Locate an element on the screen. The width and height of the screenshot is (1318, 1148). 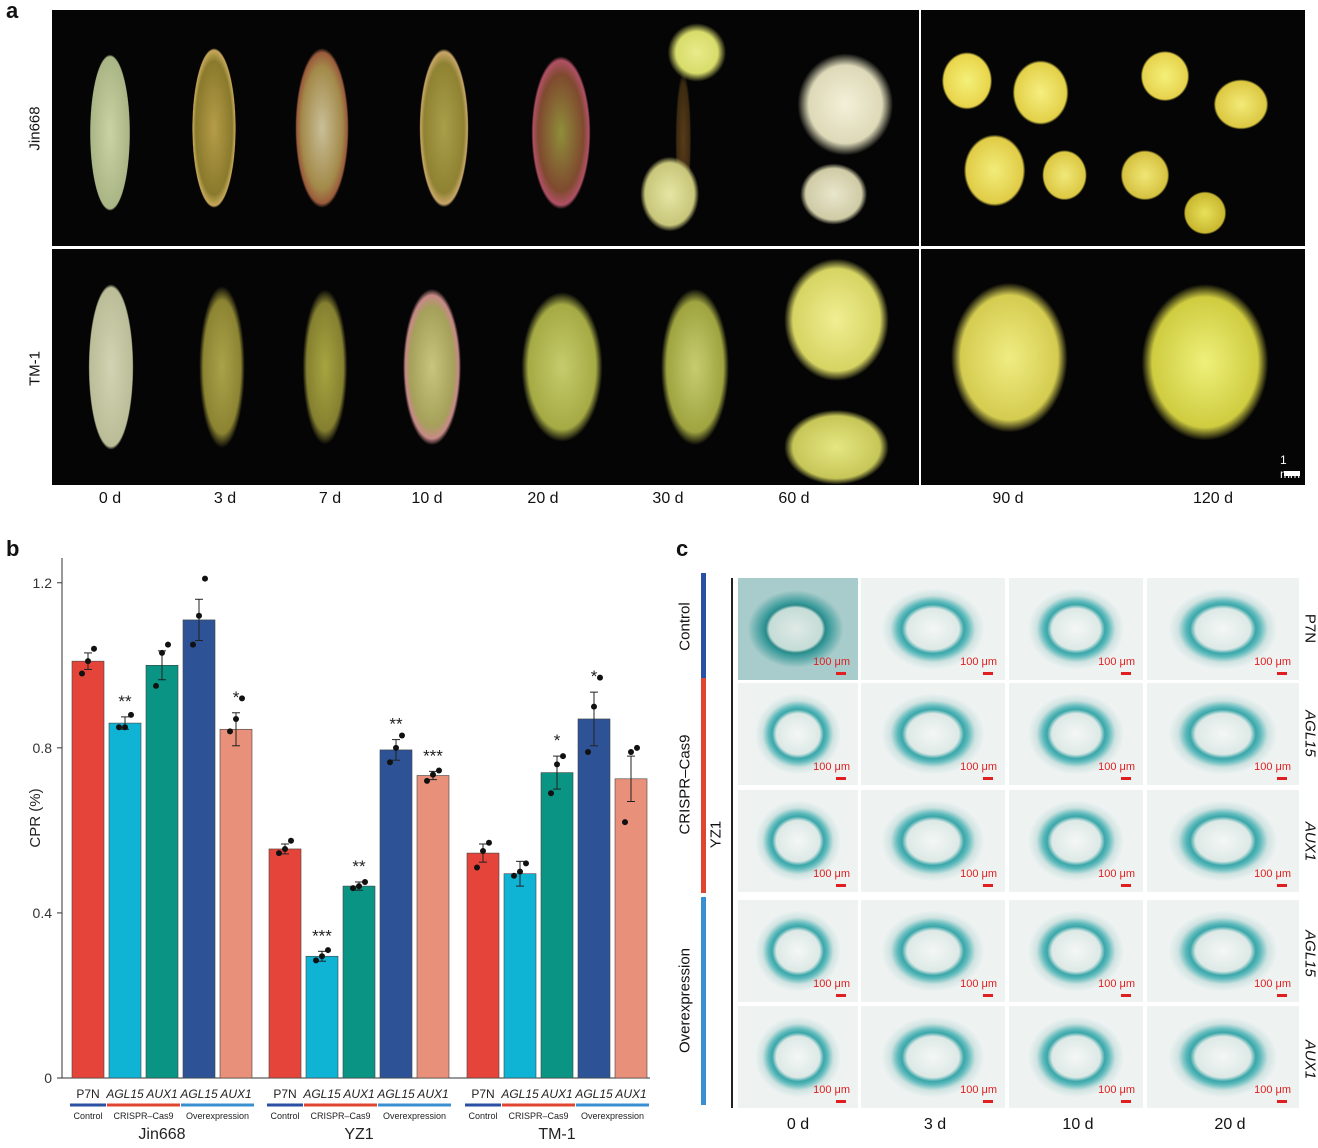
row-gene-1: AGL15 is located at coordinates (1309, 733).